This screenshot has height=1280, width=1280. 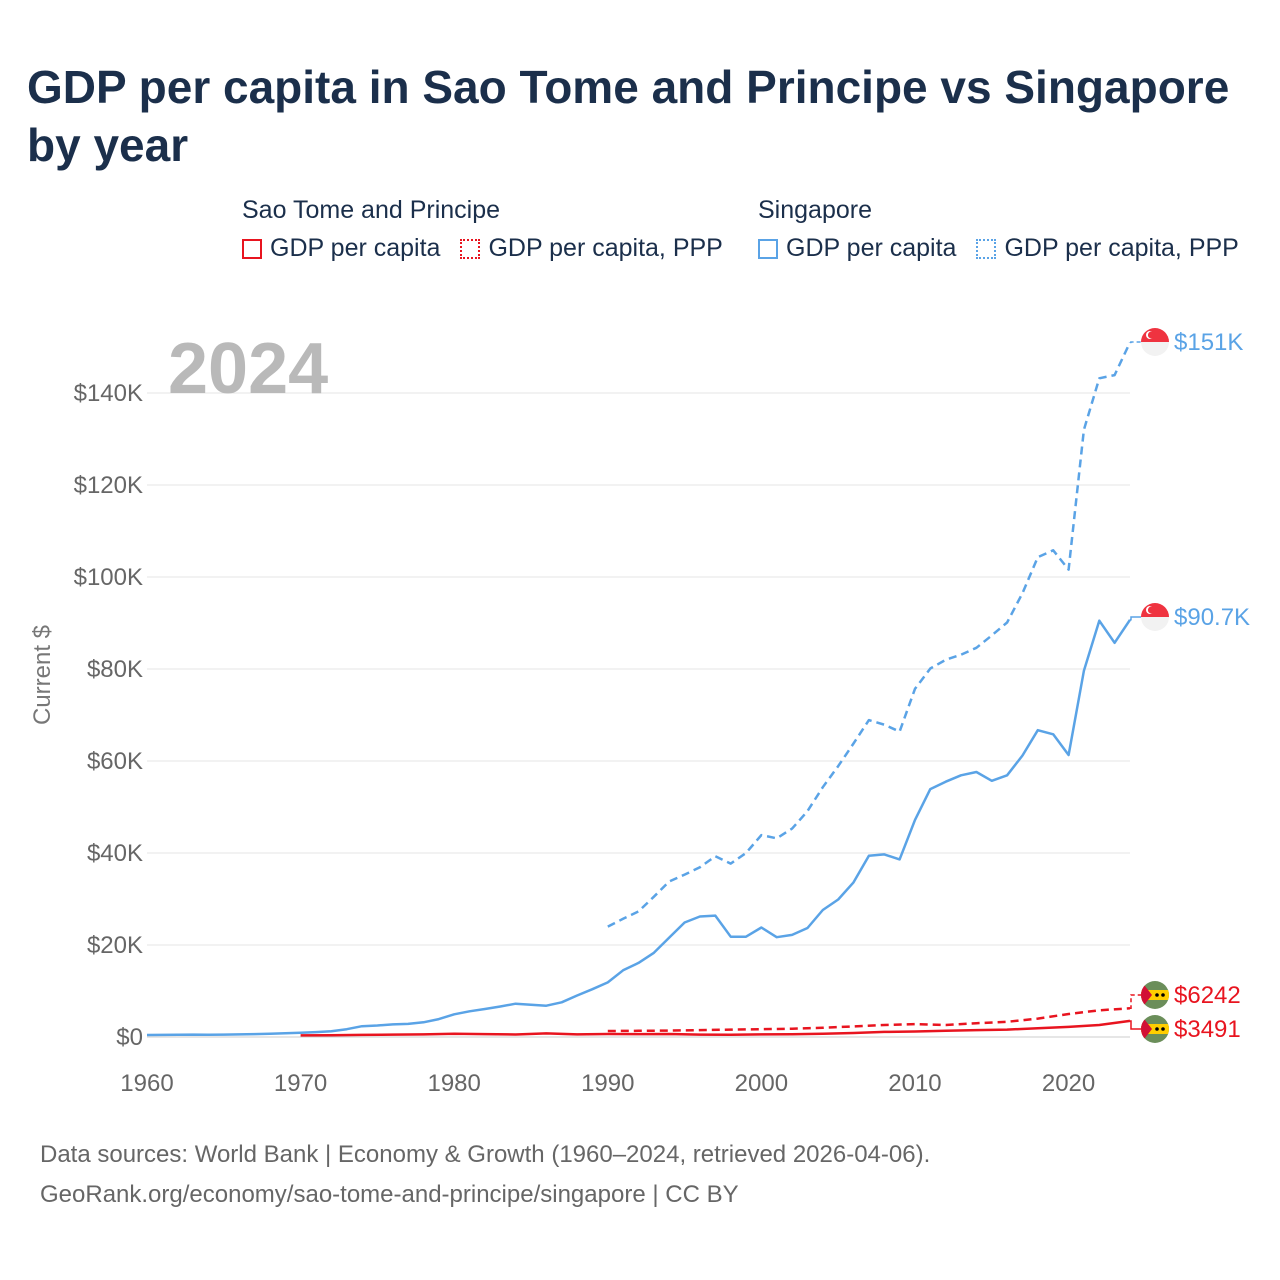 What do you see at coordinates (768, 248) in the screenshot?
I see `legend-swatch-solid-blue` at bounding box center [768, 248].